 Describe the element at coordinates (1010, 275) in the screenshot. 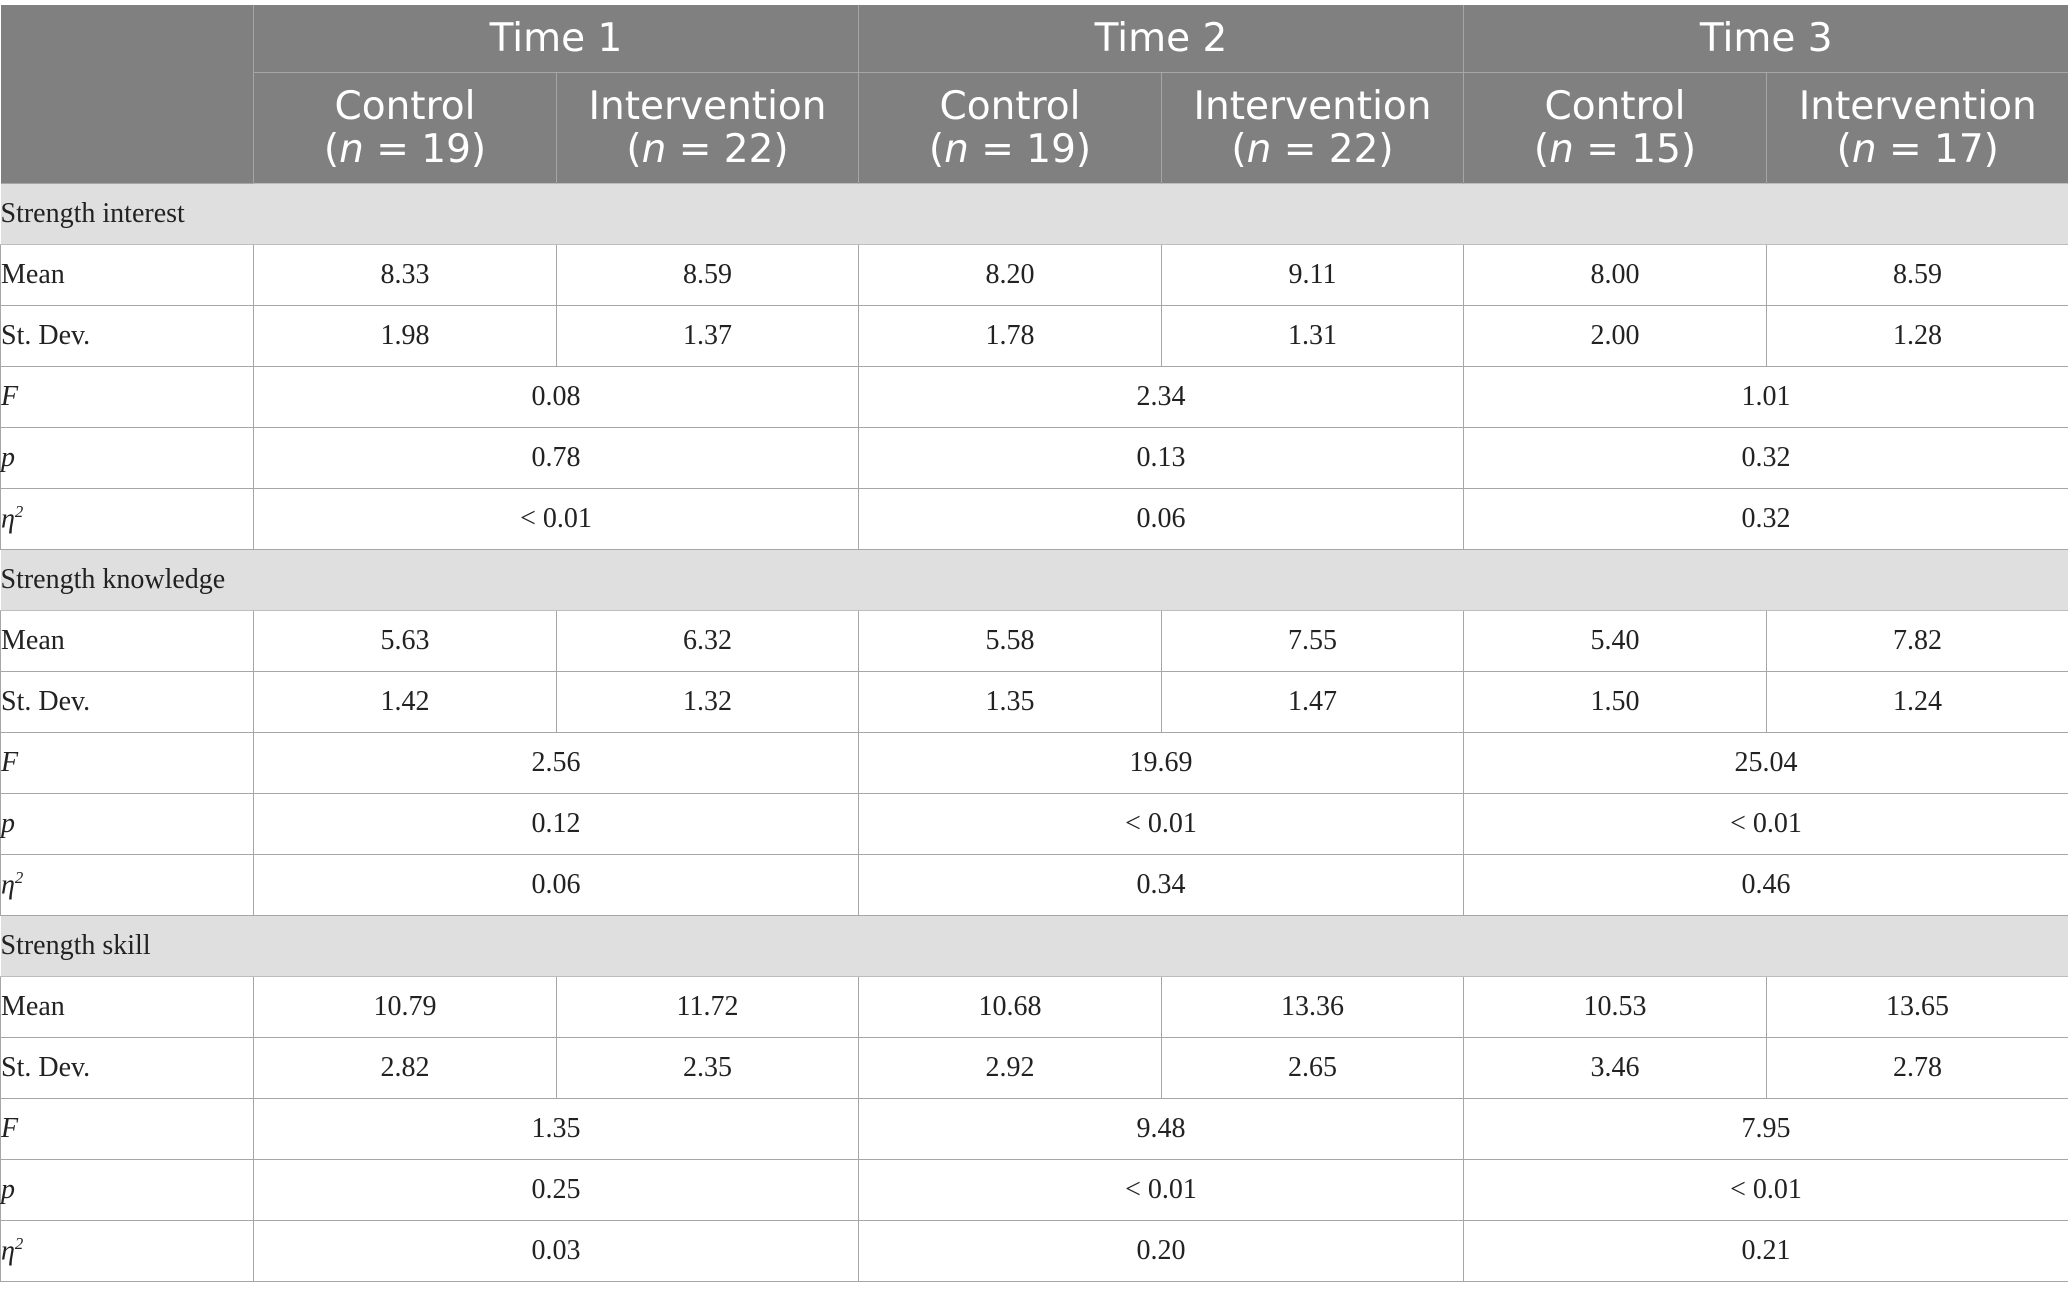

I see `mean-value-cell: 8.20` at that location.